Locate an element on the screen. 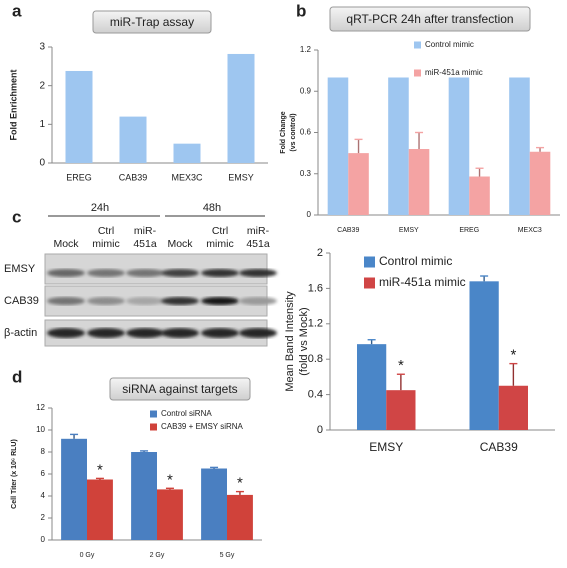  y-axis-label: Fold Enrichment is located at coordinates (13, 104).